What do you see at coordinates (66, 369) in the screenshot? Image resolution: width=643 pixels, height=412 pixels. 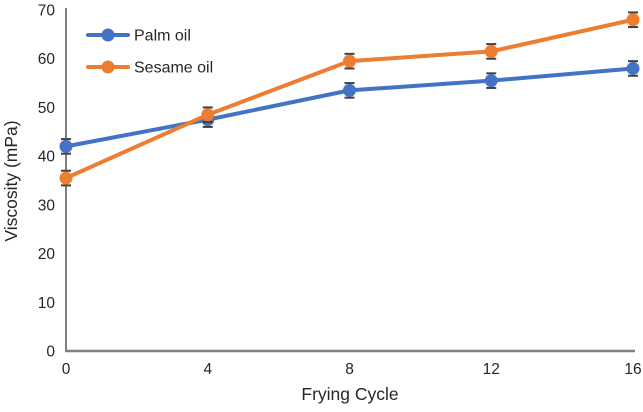 I see `x-tick-label: 0` at bounding box center [66, 369].